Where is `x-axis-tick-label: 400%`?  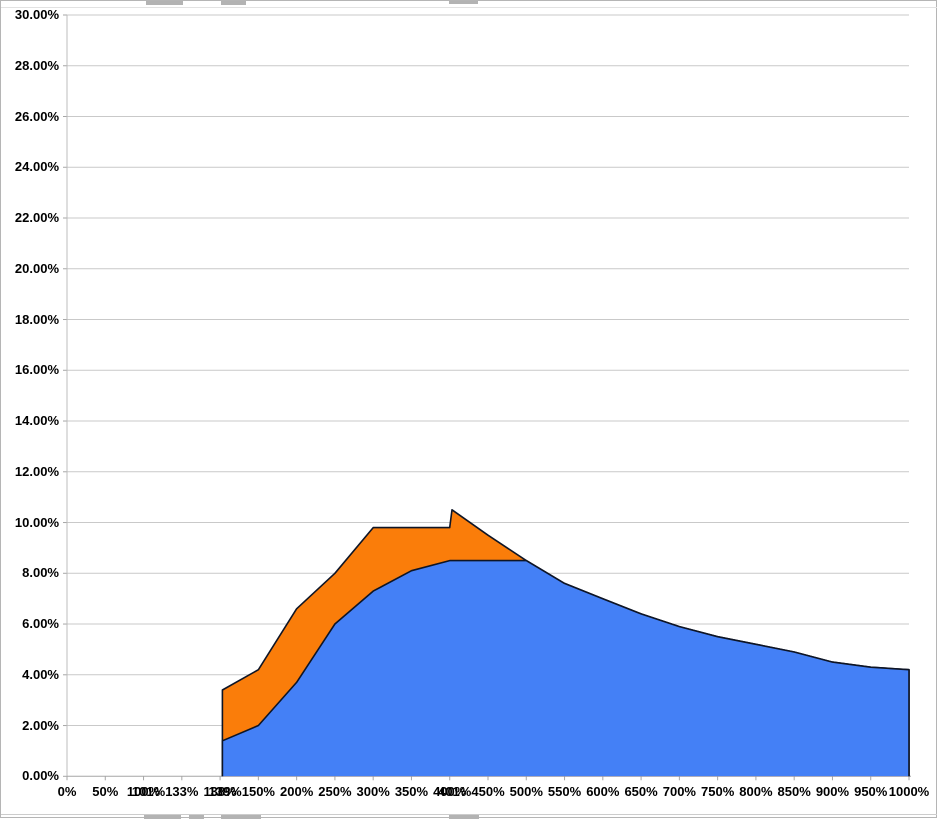 x-axis-tick-label: 400% is located at coordinates (450, 791).